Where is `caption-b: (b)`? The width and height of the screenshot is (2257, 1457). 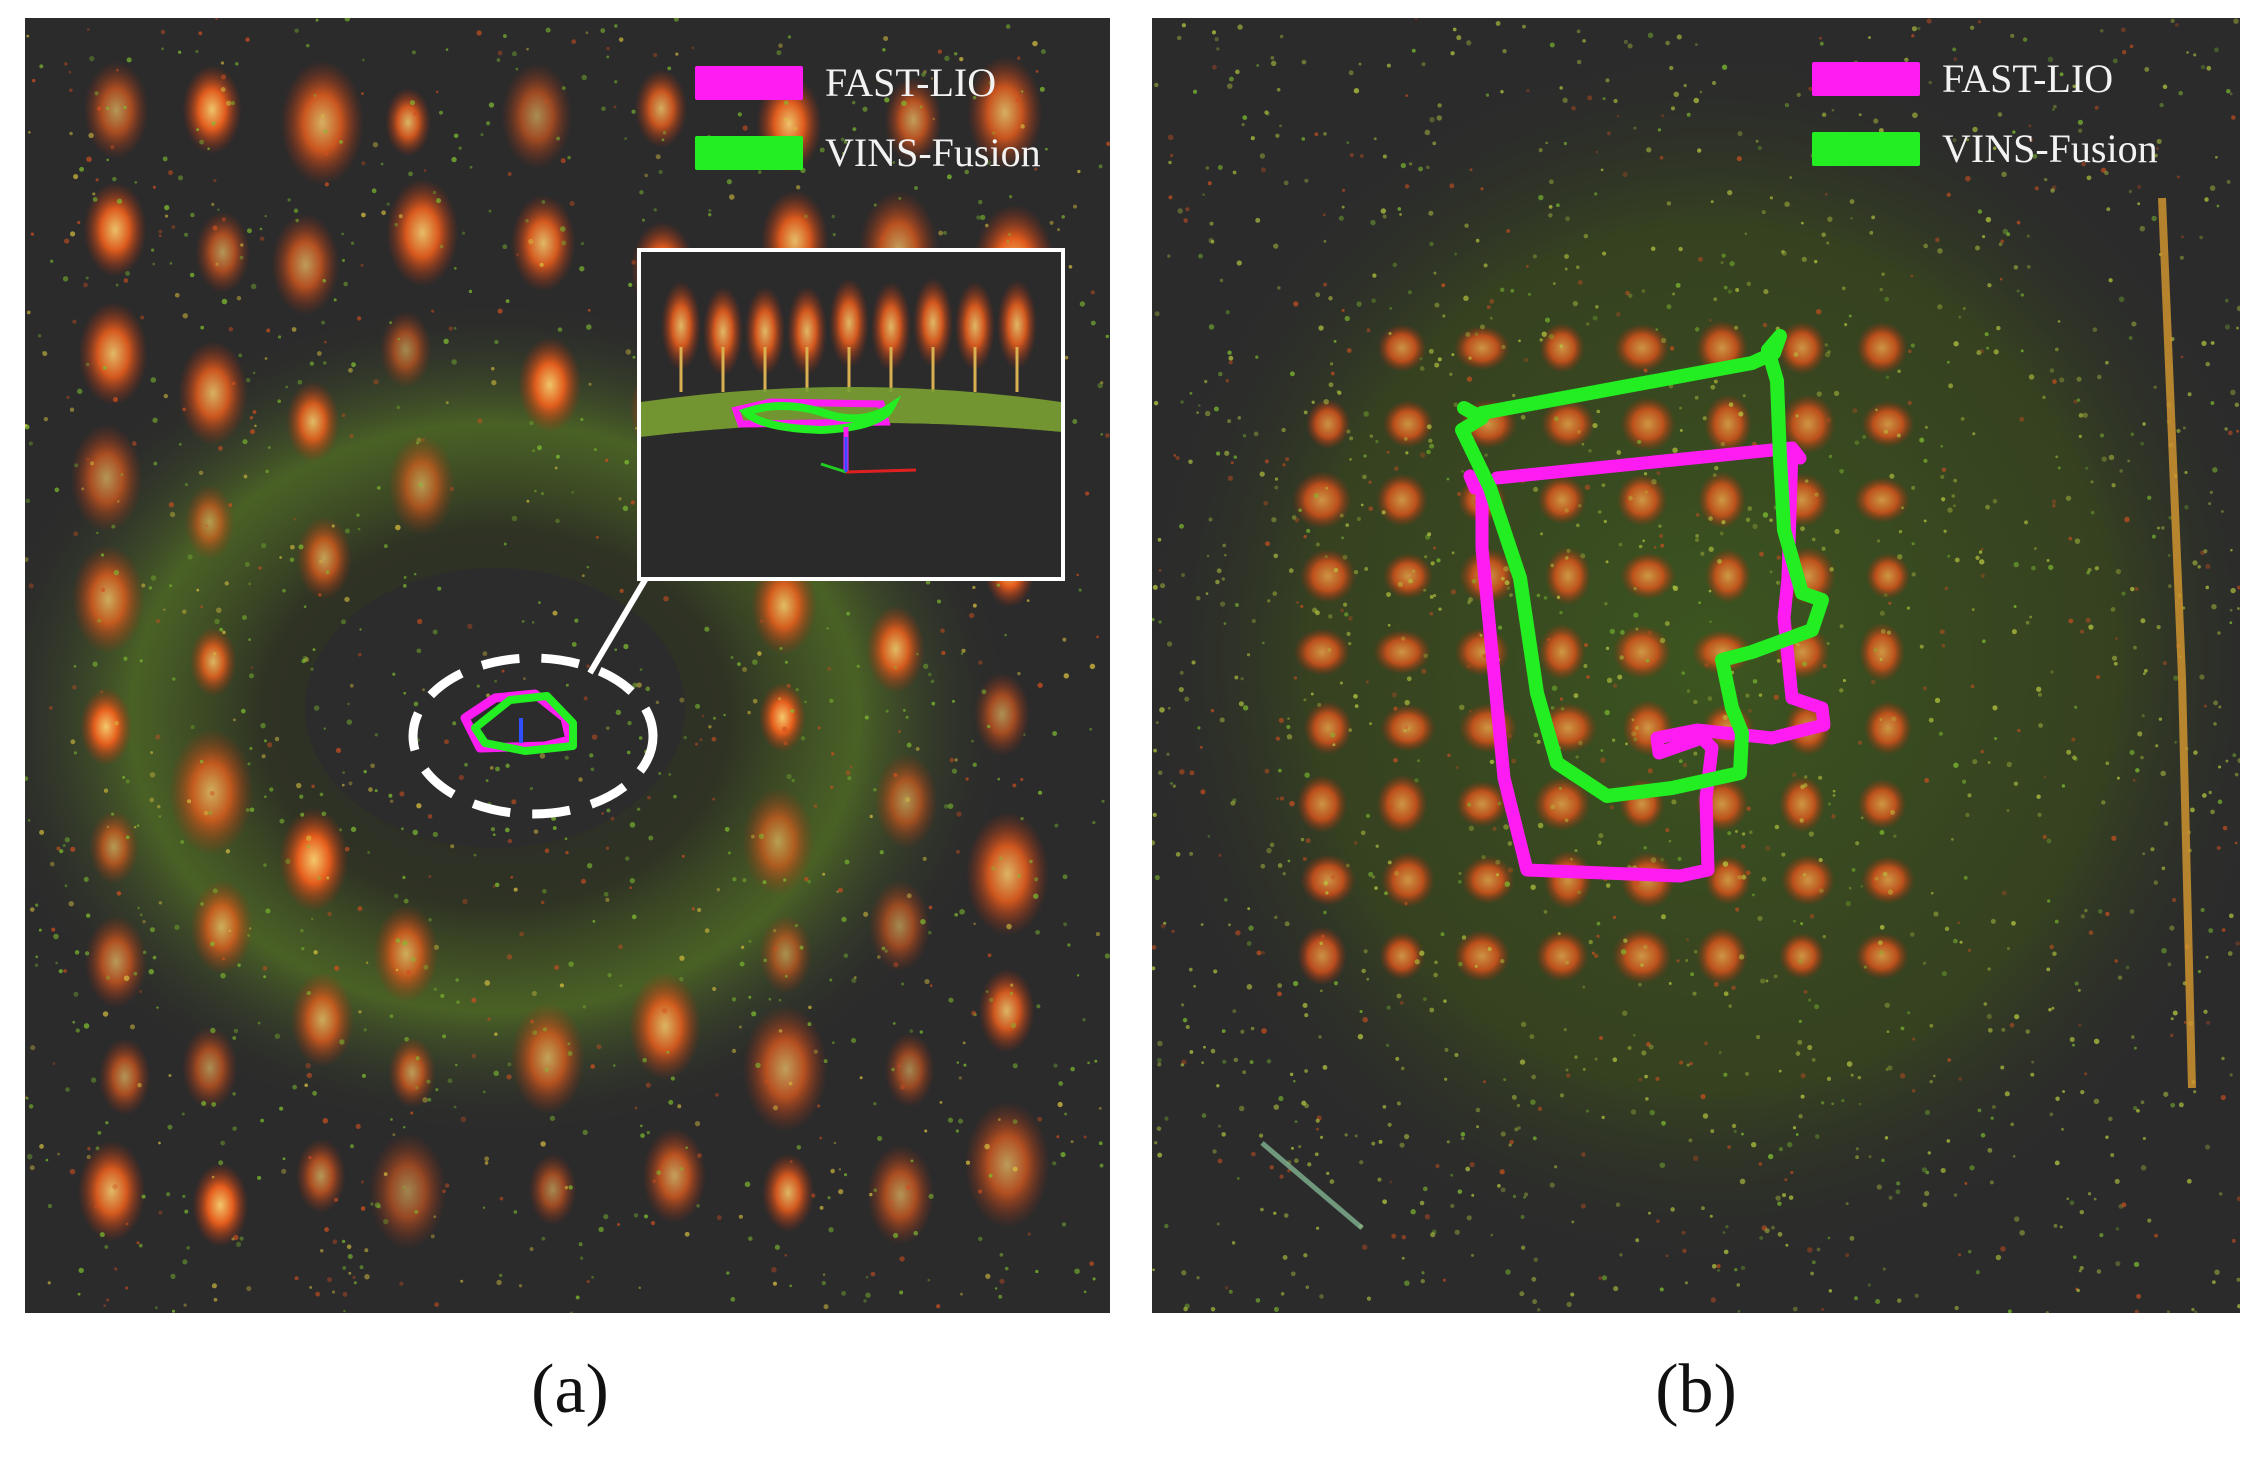 caption-b: (b) is located at coordinates (1696, 1389).